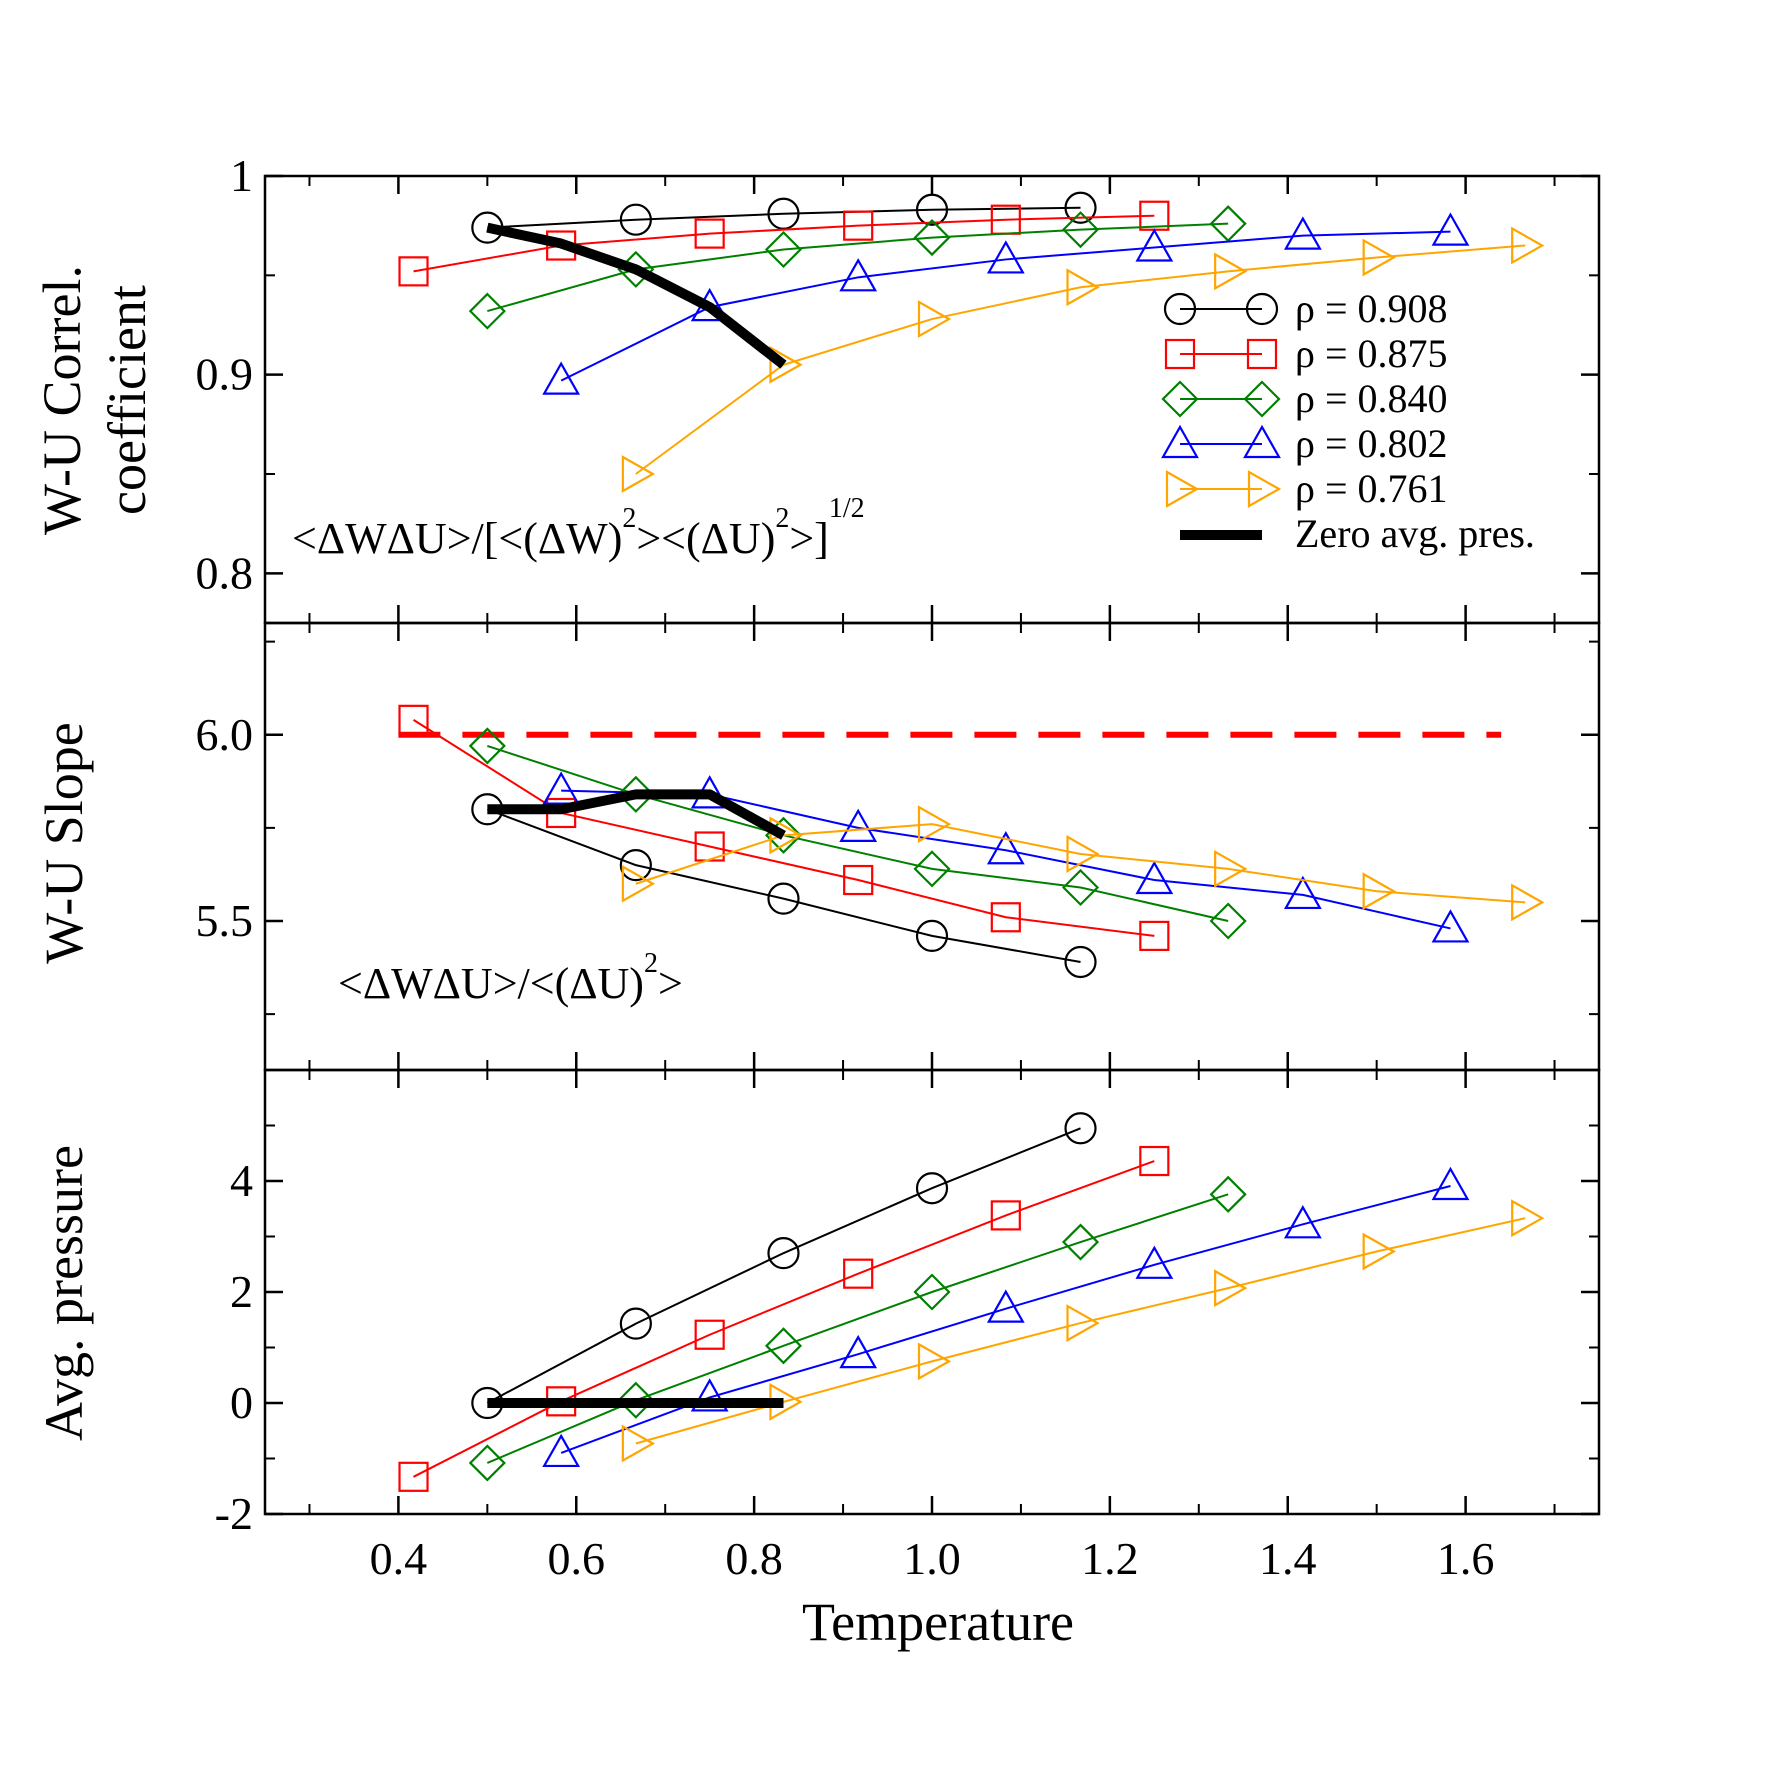 The image size is (1766, 1766). I want to click on correlation-formula-part-3: >], so click(808, 538).